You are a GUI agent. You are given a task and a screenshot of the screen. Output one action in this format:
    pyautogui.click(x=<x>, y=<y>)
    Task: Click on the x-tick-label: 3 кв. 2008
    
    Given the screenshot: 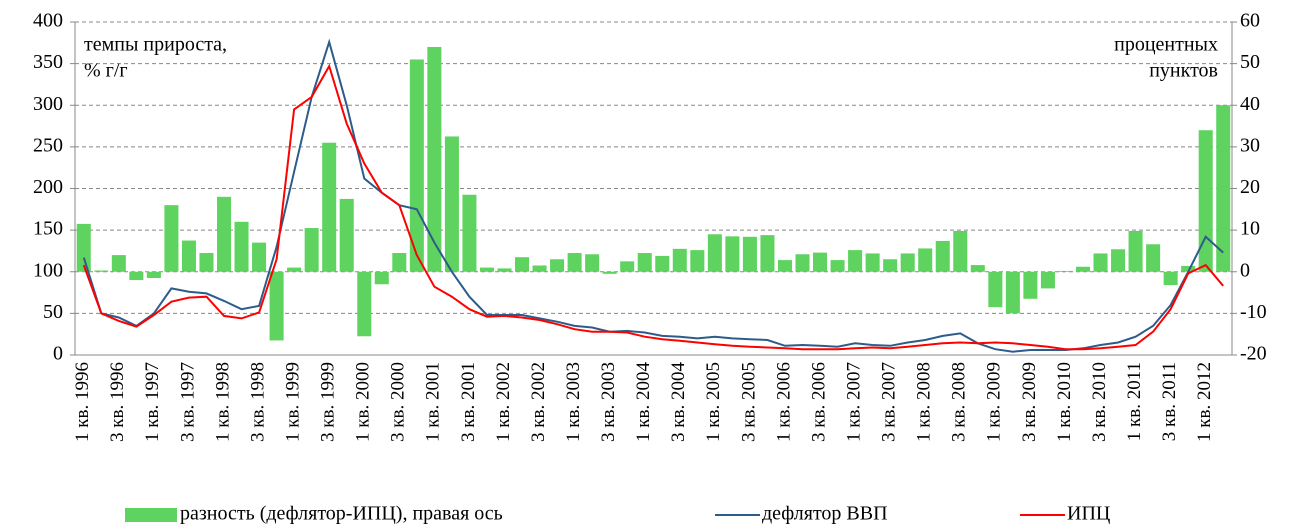 What is the action you would take?
    pyautogui.click(x=959, y=402)
    